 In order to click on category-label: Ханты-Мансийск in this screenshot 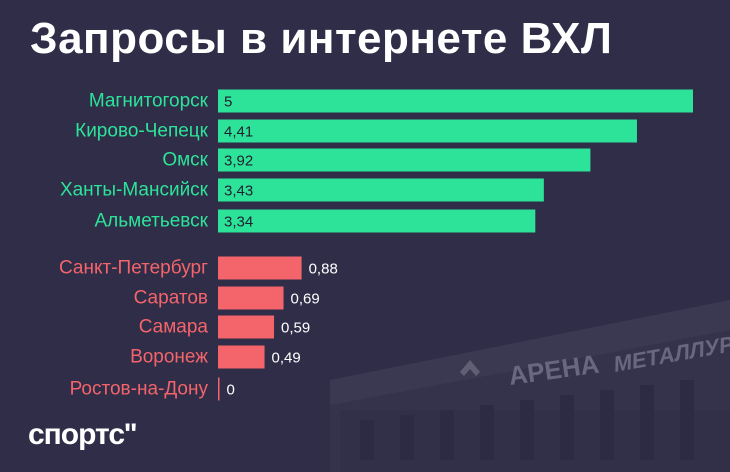, I will do `click(134, 190)`.